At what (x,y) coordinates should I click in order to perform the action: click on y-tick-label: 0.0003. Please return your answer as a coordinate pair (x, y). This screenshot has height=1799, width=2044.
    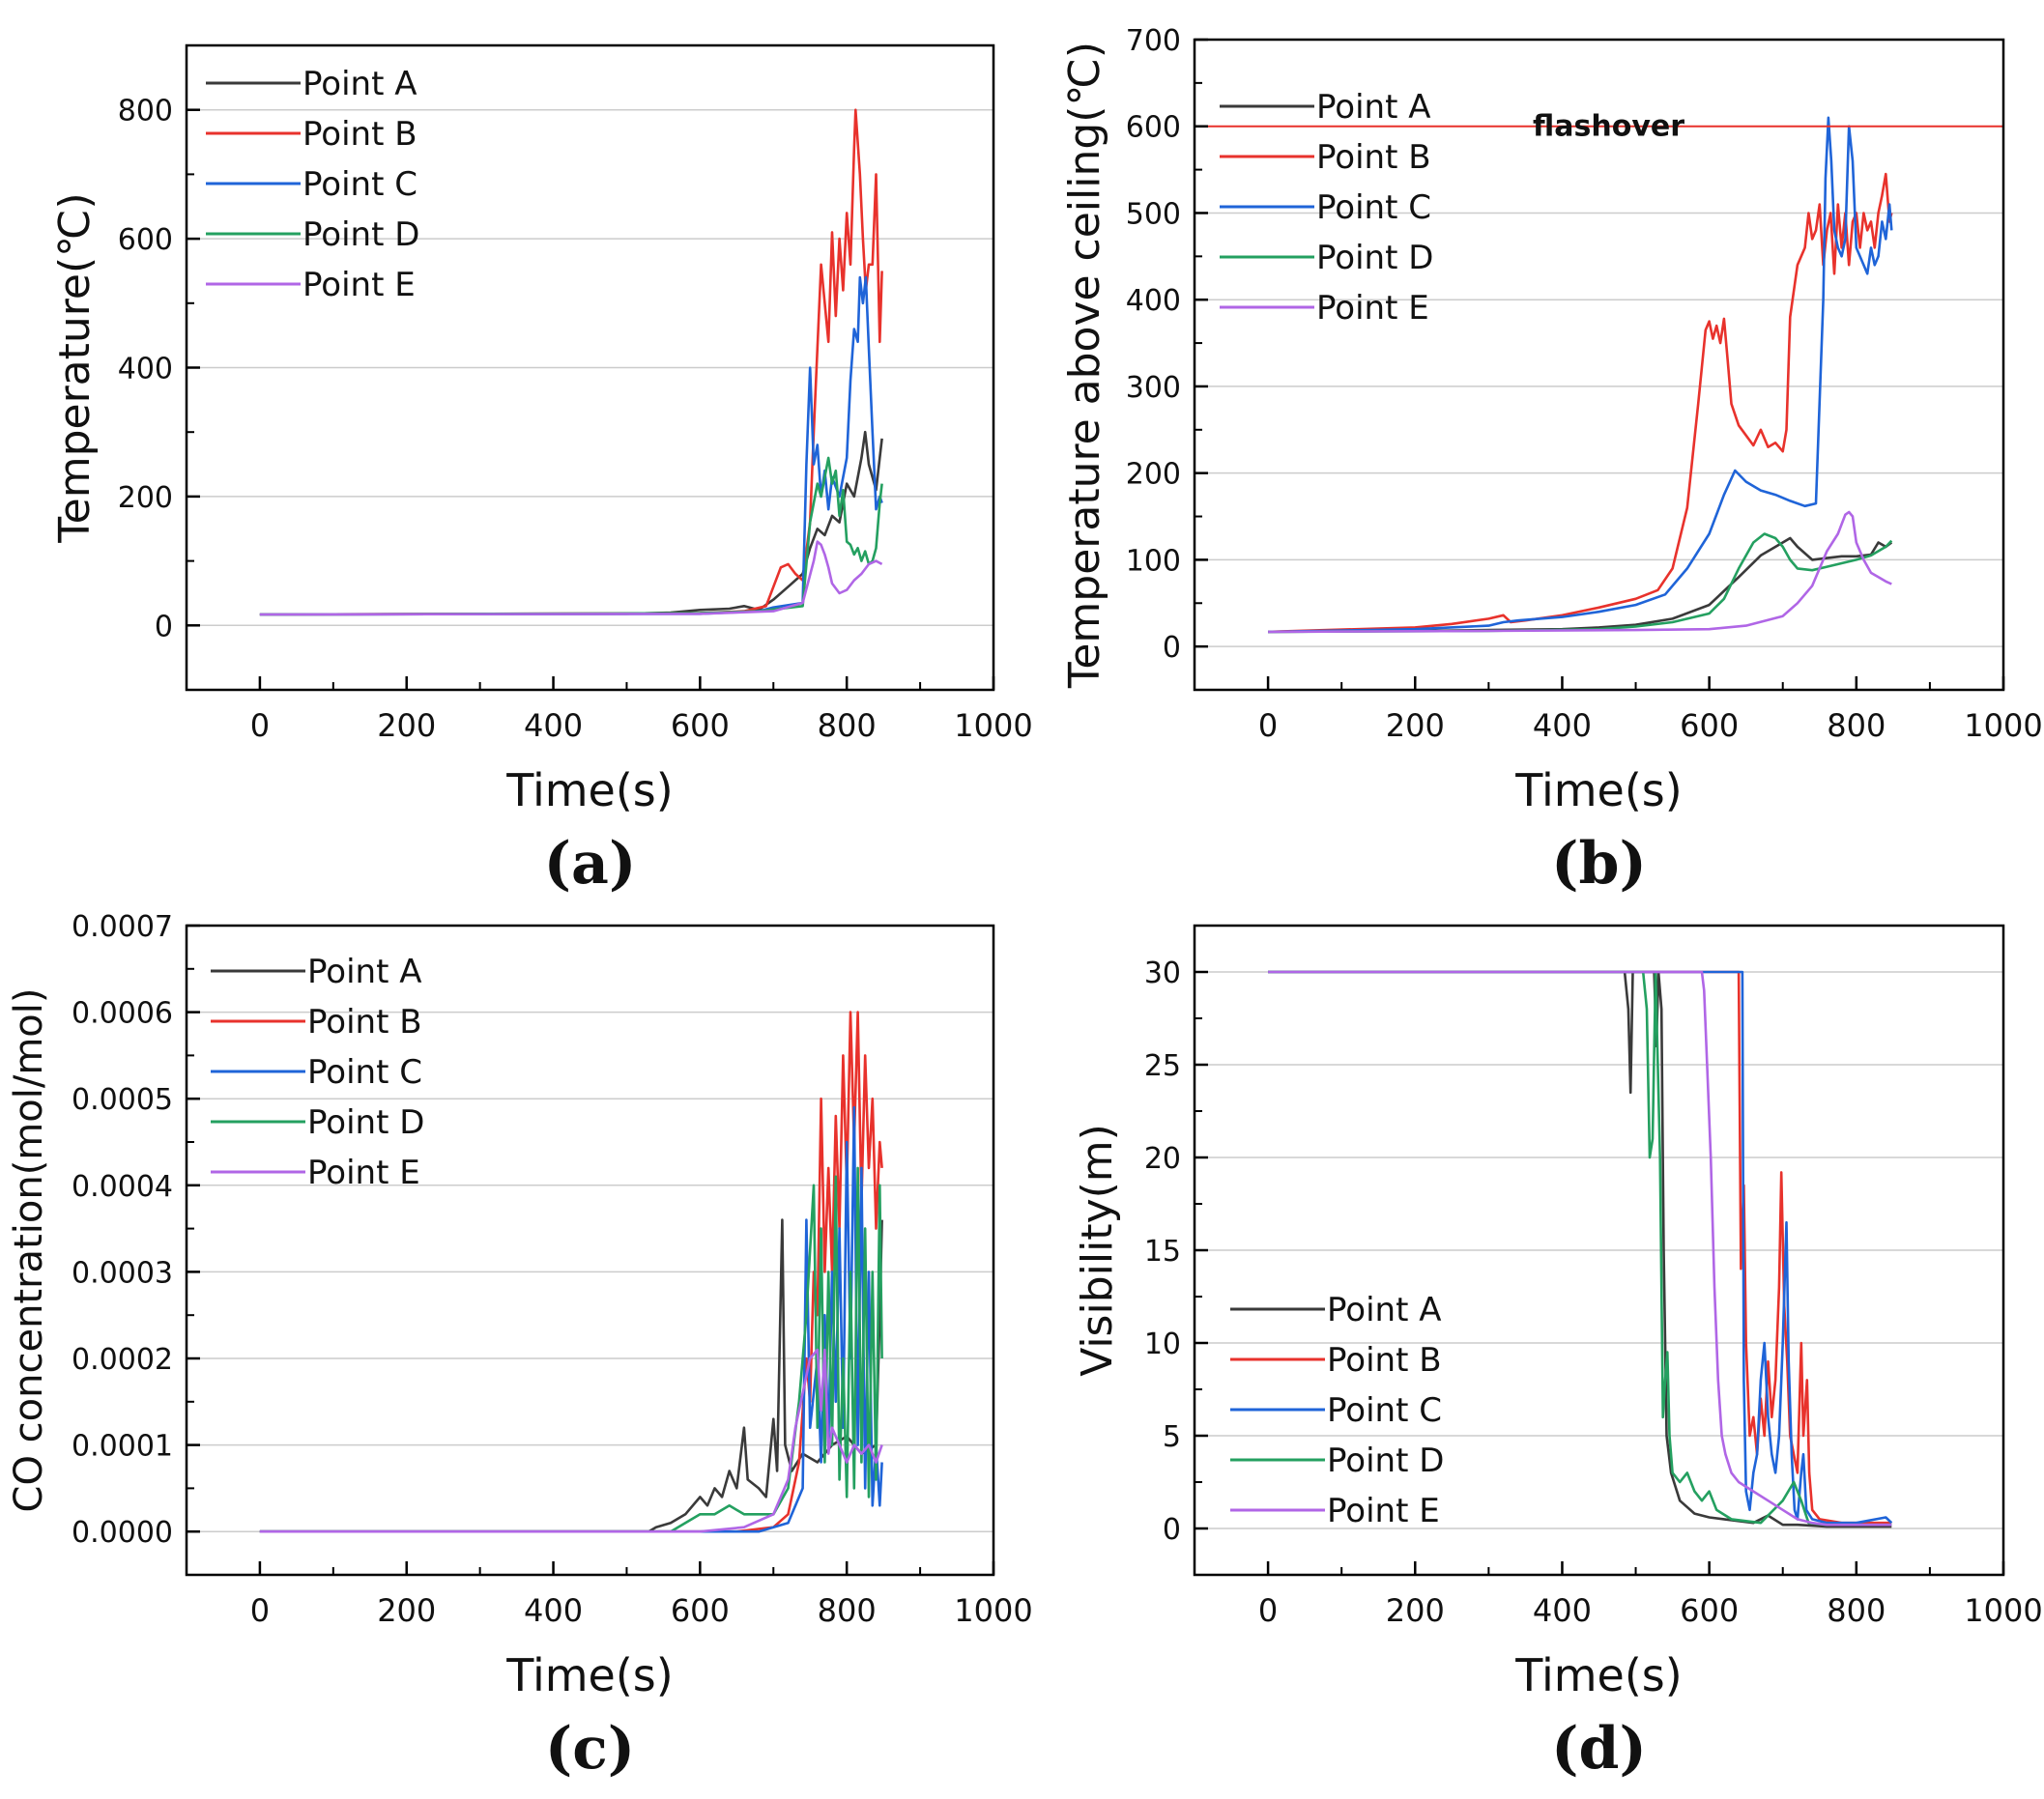
    Looking at the image, I should click on (122, 1273).